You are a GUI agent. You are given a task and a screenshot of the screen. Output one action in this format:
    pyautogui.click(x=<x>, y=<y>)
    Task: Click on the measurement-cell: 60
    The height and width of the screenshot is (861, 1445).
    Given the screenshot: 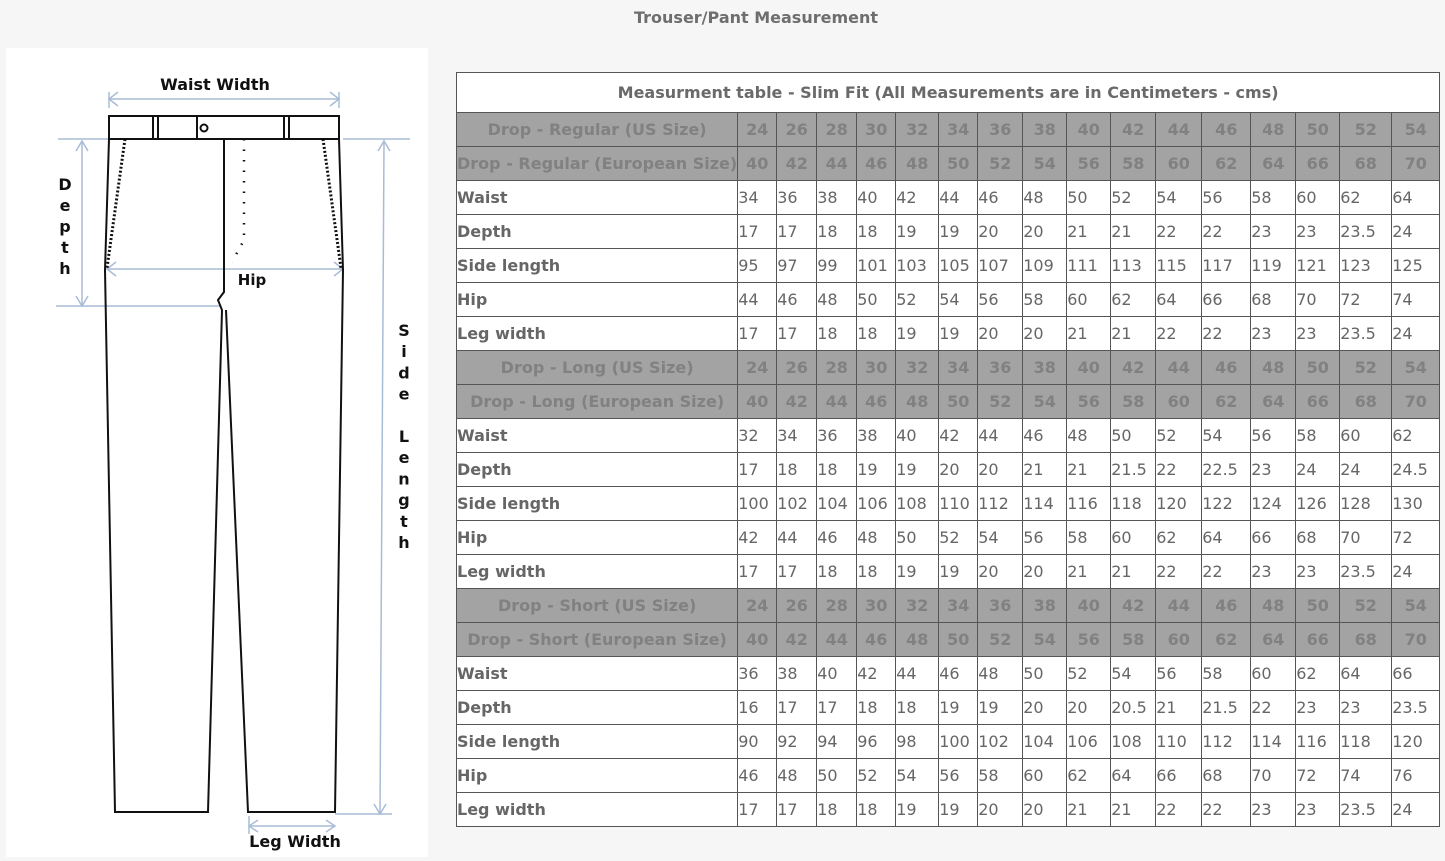 What is the action you would take?
    pyautogui.click(x=1045, y=775)
    